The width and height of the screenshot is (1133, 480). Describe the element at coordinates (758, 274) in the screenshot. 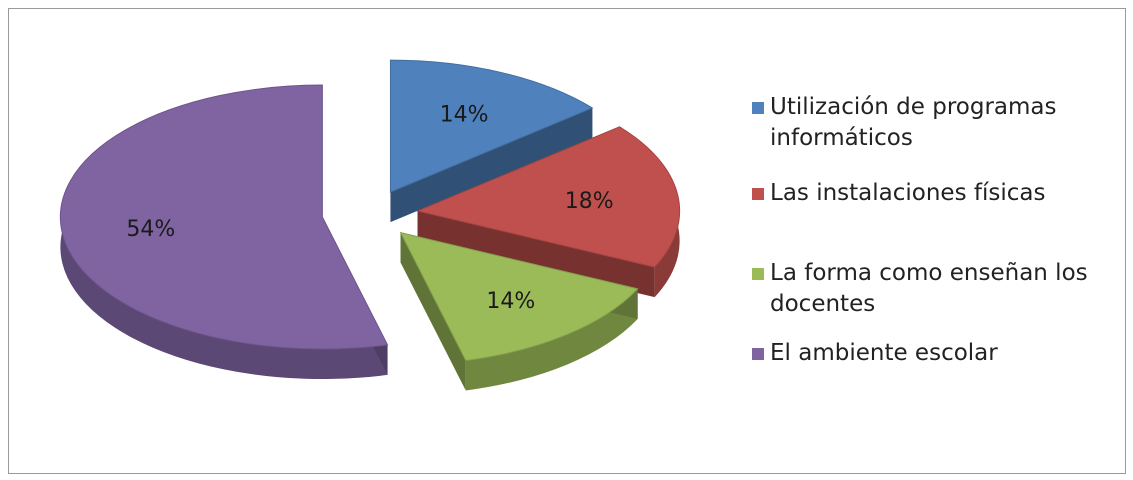

I see `legend-swatch-green` at that location.